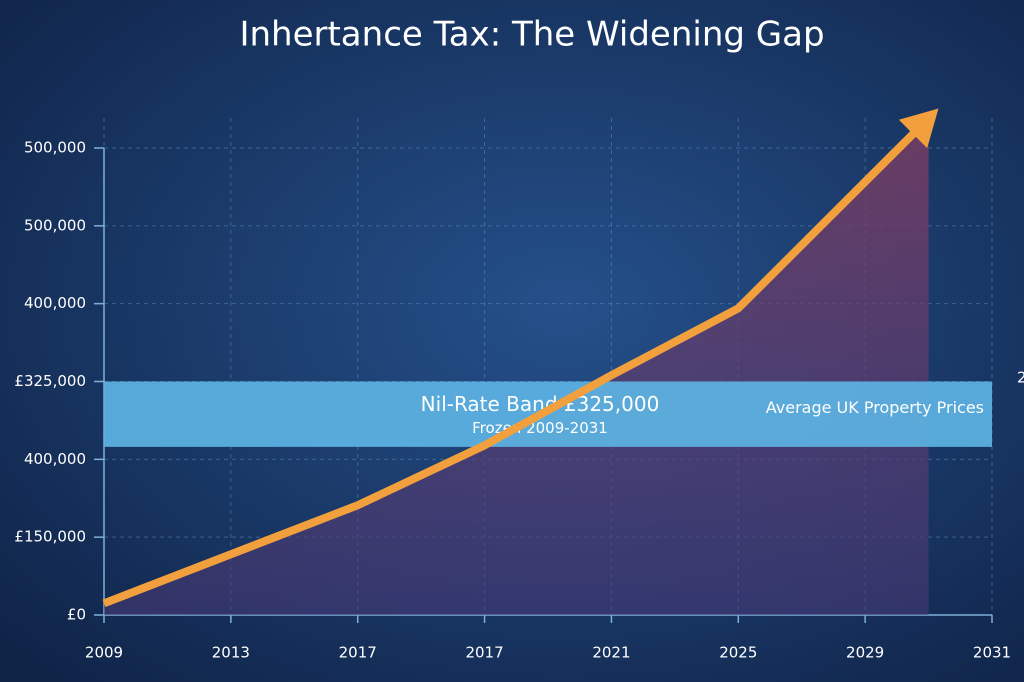  What do you see at coordinates (918, 128) in the screenshot?
I see `arrow-head` at bounding box center [918, 128].